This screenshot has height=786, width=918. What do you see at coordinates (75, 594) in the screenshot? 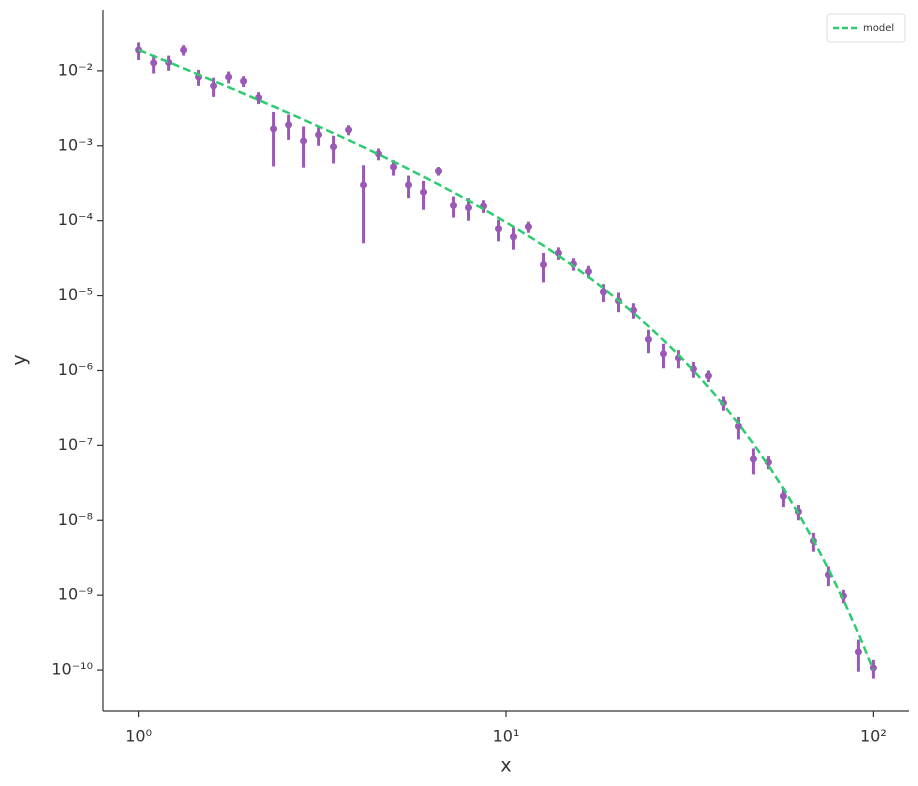
I see `y-tick-label: 10⁻⁹` at bounding box center [75, 594].